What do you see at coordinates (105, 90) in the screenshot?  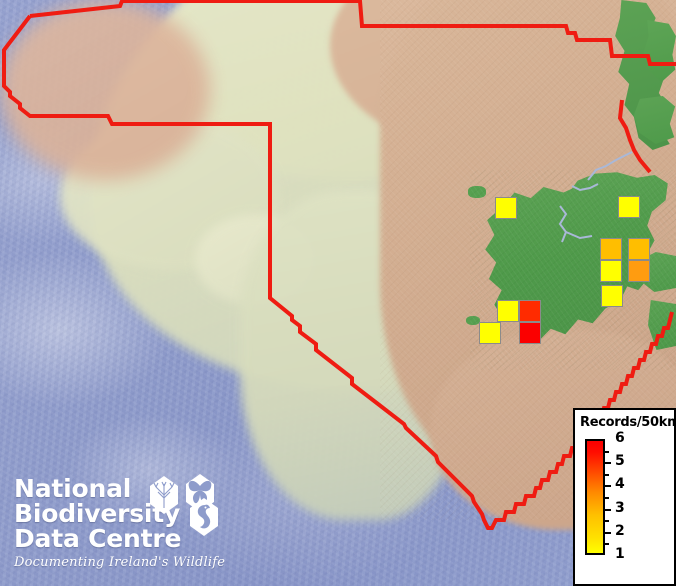 I see `shallow-shelf-highlight` at bounding box center [105, 90].